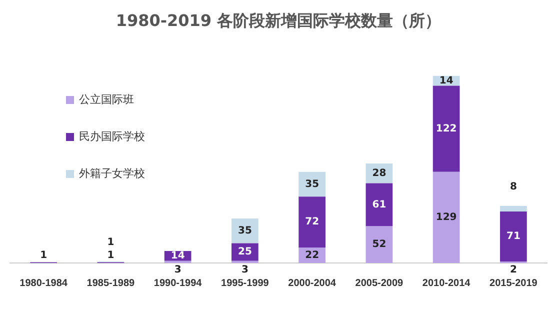 Image resolution: width=557 pixels, height=323 pixels. What do you see at coordinates (279, 20) in the screenshot?
I see `chart-title: 1980-2019 各阶段新增国际学校数量（所）` at bounding box center [279, 20].